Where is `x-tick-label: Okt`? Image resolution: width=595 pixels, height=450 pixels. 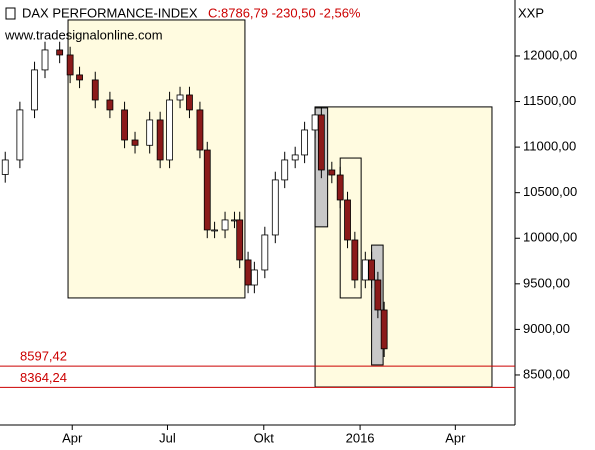
x-tick-label: Okt is located at coordinates (264, 437).